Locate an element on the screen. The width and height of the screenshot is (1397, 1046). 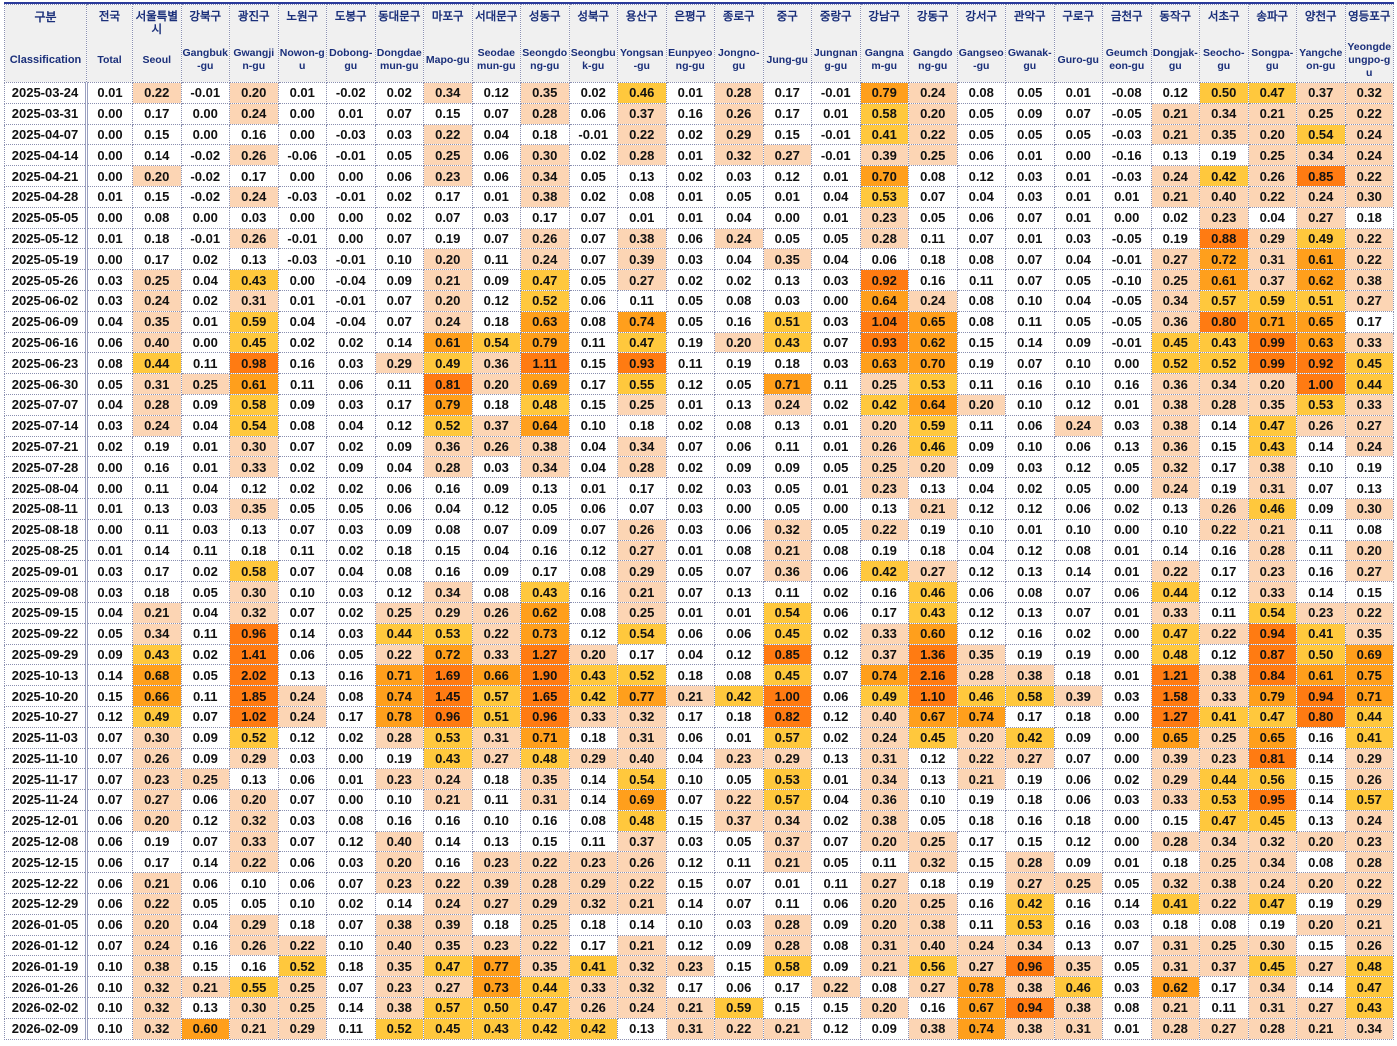
value-cell-yeongdeungpo-gu: 0.27 is located at coordinates (1369, 571).